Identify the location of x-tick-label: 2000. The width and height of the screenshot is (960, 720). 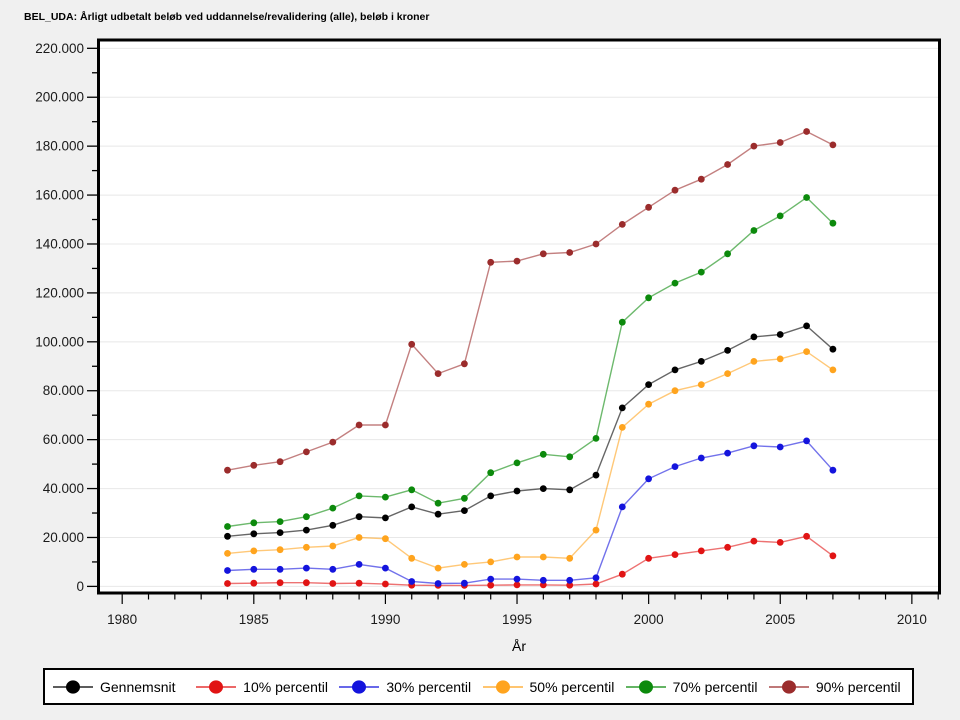
(649, 619).